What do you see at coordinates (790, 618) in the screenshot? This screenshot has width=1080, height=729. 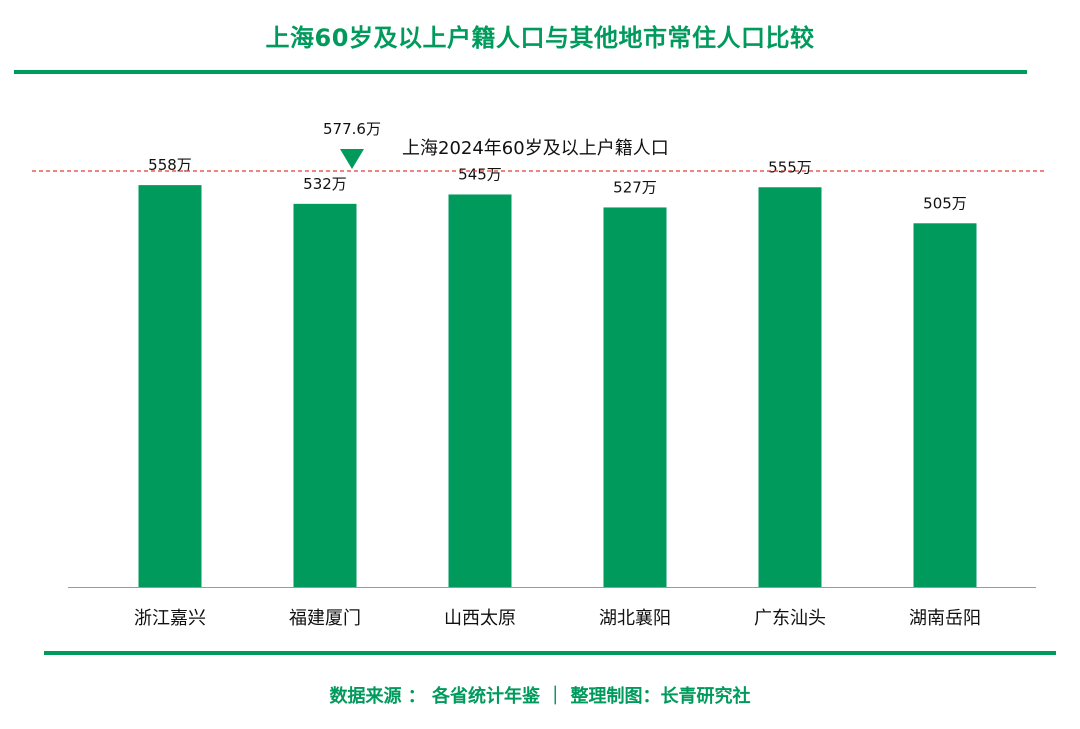 I see `x-tick-label: 广东汕头` at bounding box center [790, 618].